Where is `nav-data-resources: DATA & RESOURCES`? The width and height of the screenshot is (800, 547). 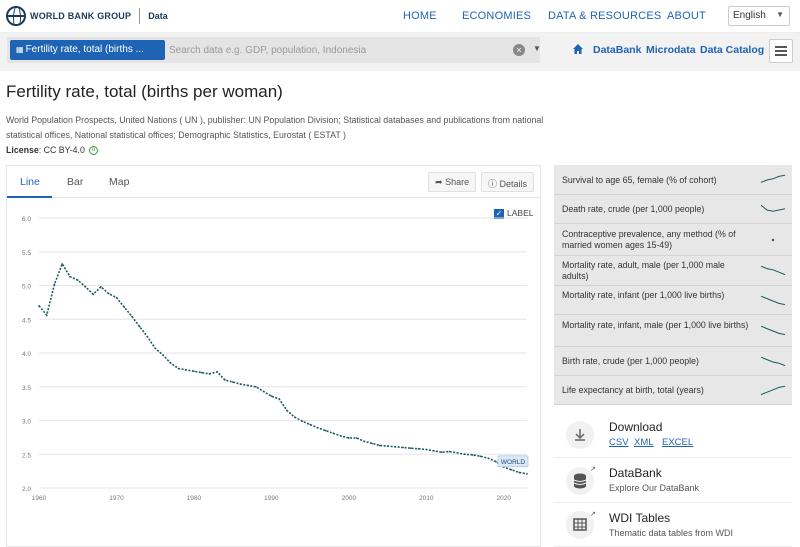
nav-data-resources: DATA & RESOURCES is located at coordinates (605, 16).